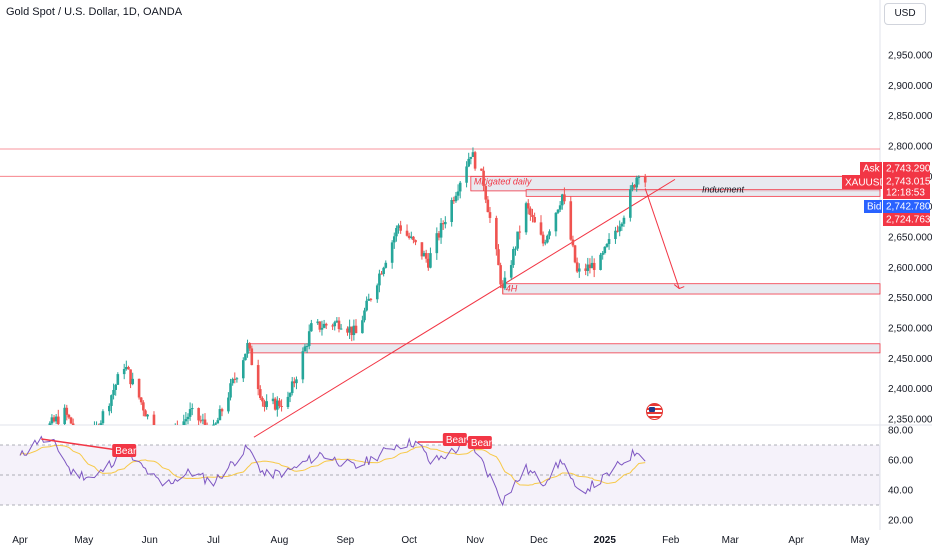 This screenshot has height=550, width=932. I want to click on ask-tag-bg, so click(871, 168).